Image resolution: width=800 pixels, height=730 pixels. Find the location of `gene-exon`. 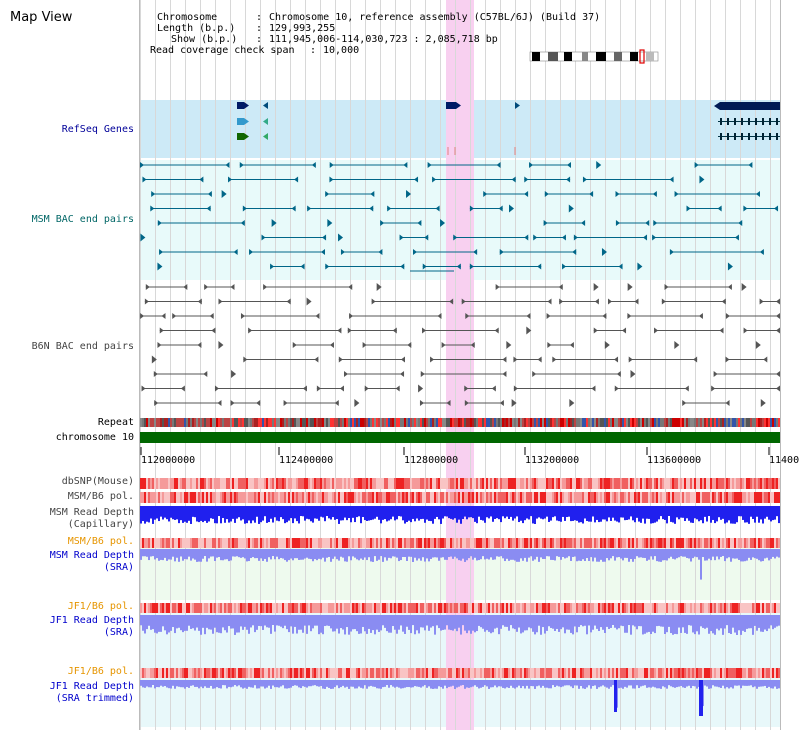

gene-exon is located at coordinates (721, 121).